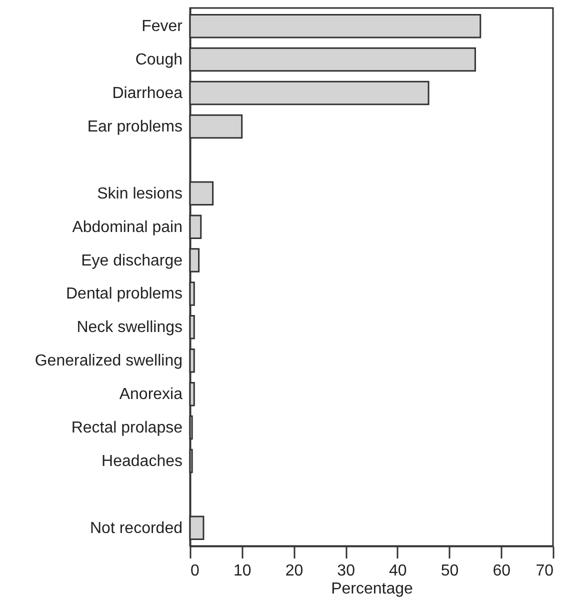 This screenshot has height=602, width=566. Describe the element at coordinates (124, 294) in the screenshot. I see `y-tick-label: Dental problems` at that location.